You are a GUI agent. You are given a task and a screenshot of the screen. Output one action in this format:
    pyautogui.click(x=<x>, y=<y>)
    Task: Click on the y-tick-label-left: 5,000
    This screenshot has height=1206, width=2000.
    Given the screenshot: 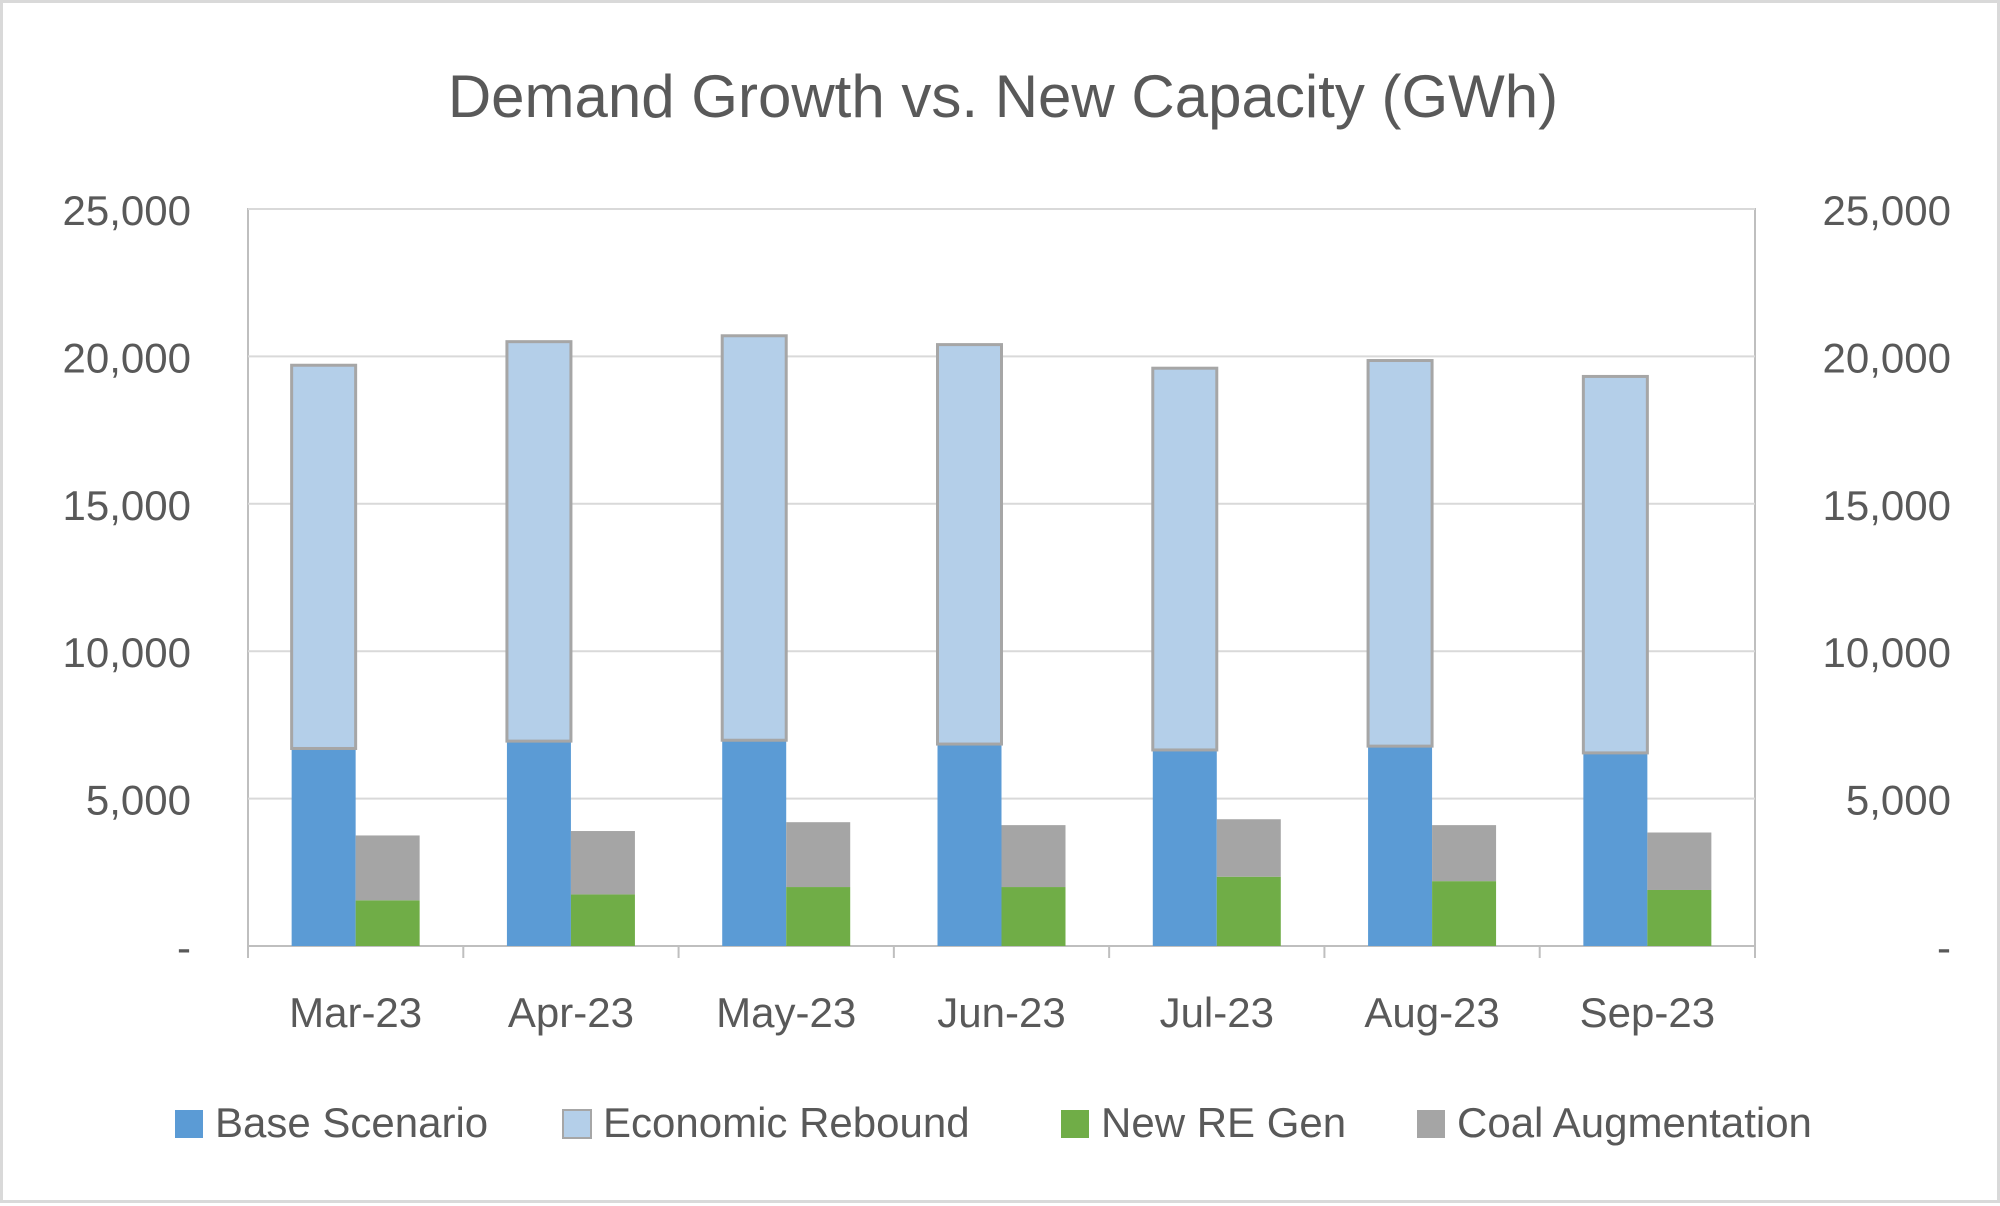 What is the action you would take?
    pyautogui.click(x=138, y=800)
    